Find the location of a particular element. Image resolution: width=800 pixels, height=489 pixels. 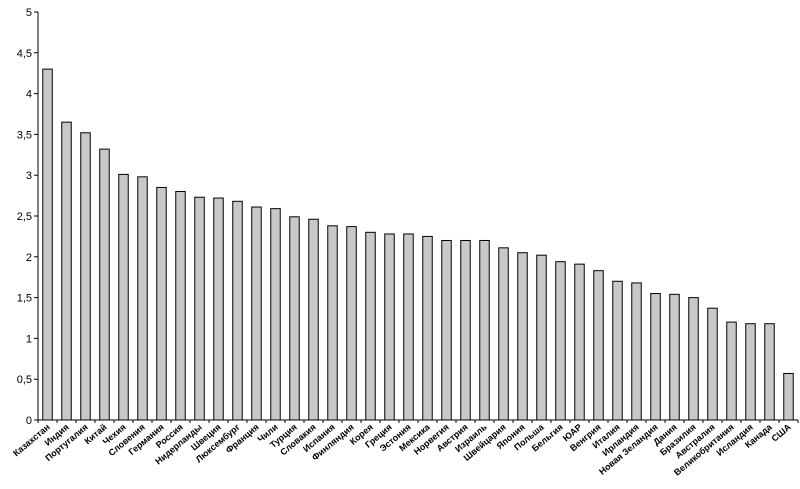

y-tick-label: 0,5 is located at coordinates (24, 380).